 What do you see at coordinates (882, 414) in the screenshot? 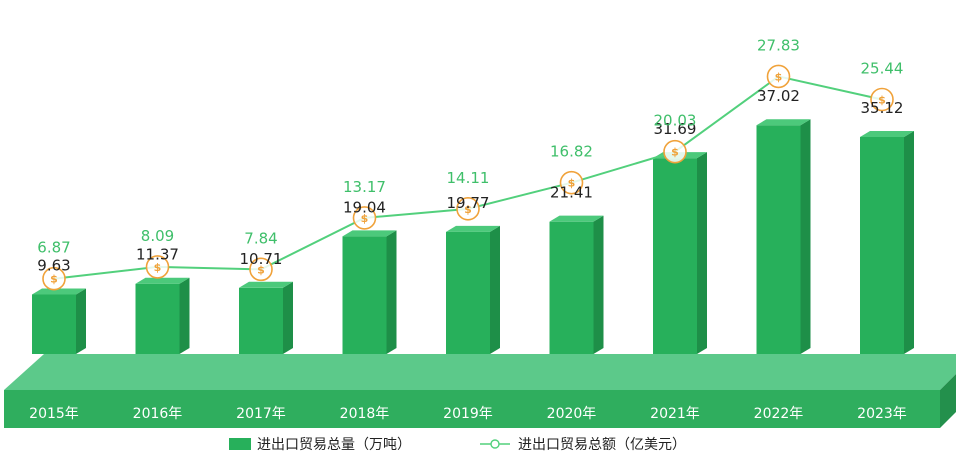
I see `year-tick-label: 2023年` at bounding box center [882, 414].